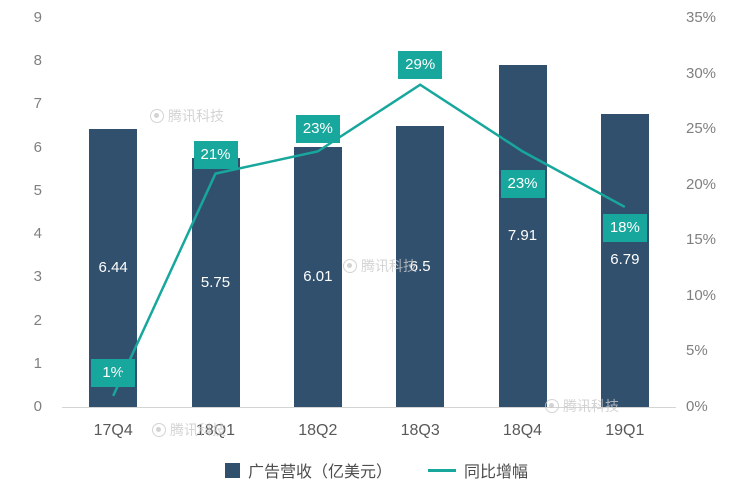 This screenshot has height=498, width=753. I want to click on x-axis-line, so click(369, 407).